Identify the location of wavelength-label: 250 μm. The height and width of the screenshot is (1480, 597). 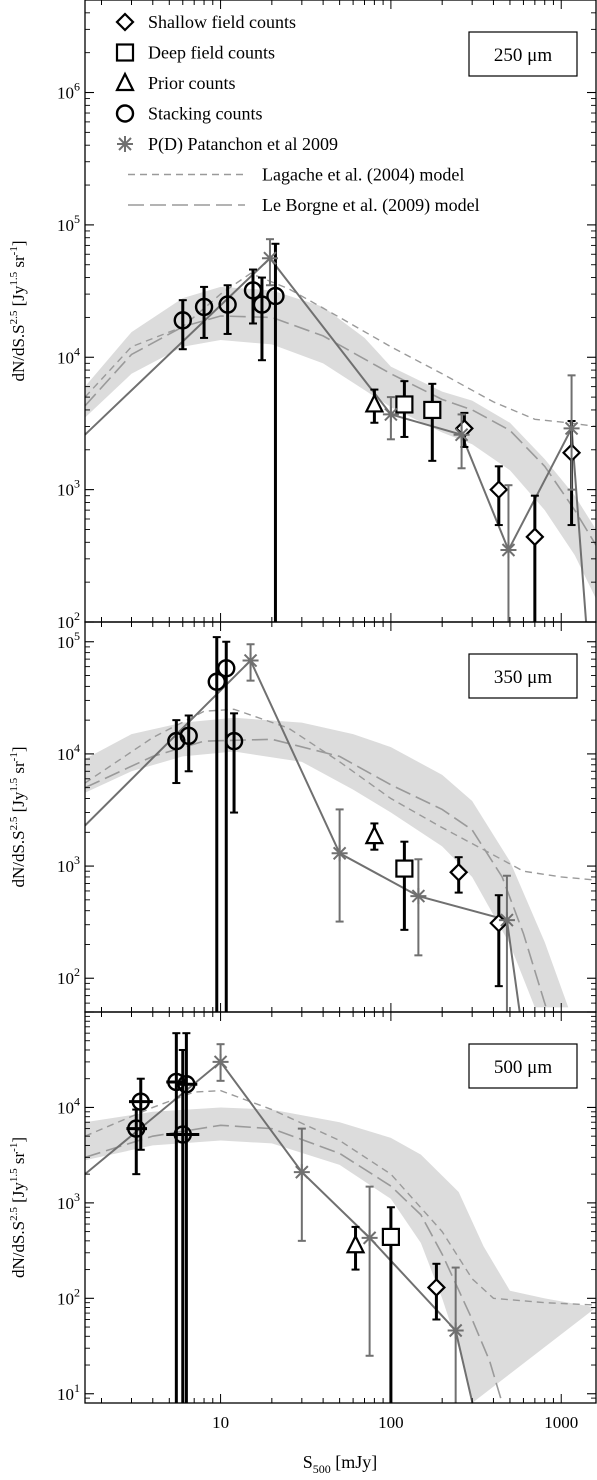
(523, 55).